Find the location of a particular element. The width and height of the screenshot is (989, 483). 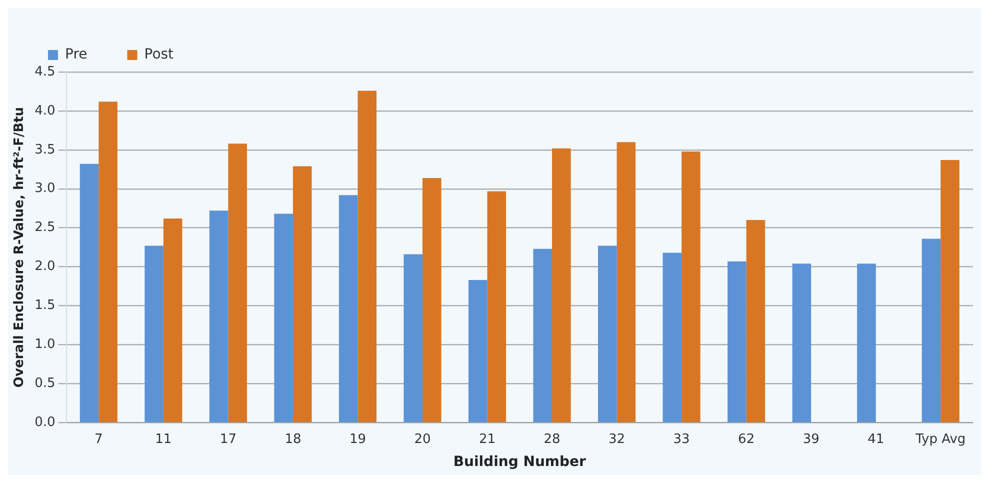

y-tick-label: 3.5 is located at coordinates (45, 150).